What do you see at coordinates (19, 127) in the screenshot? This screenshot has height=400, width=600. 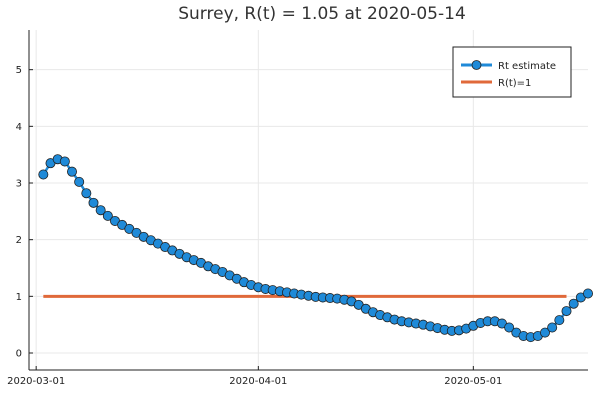 I see `y-tick-label: 4` at bounding box center [19, 127].